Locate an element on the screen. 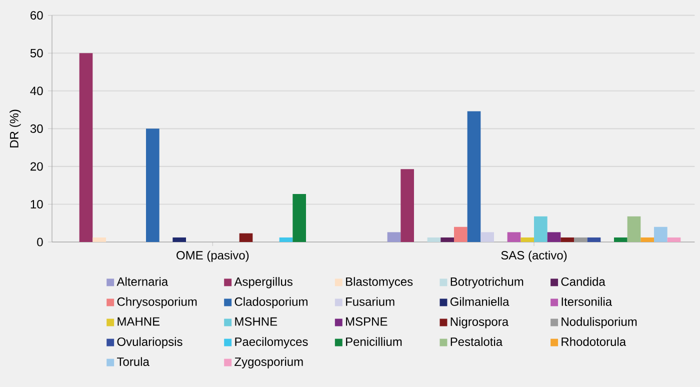 The image size is (700, 387). x-tick-label: SAS (activo) is located at coordinates (534, 256).